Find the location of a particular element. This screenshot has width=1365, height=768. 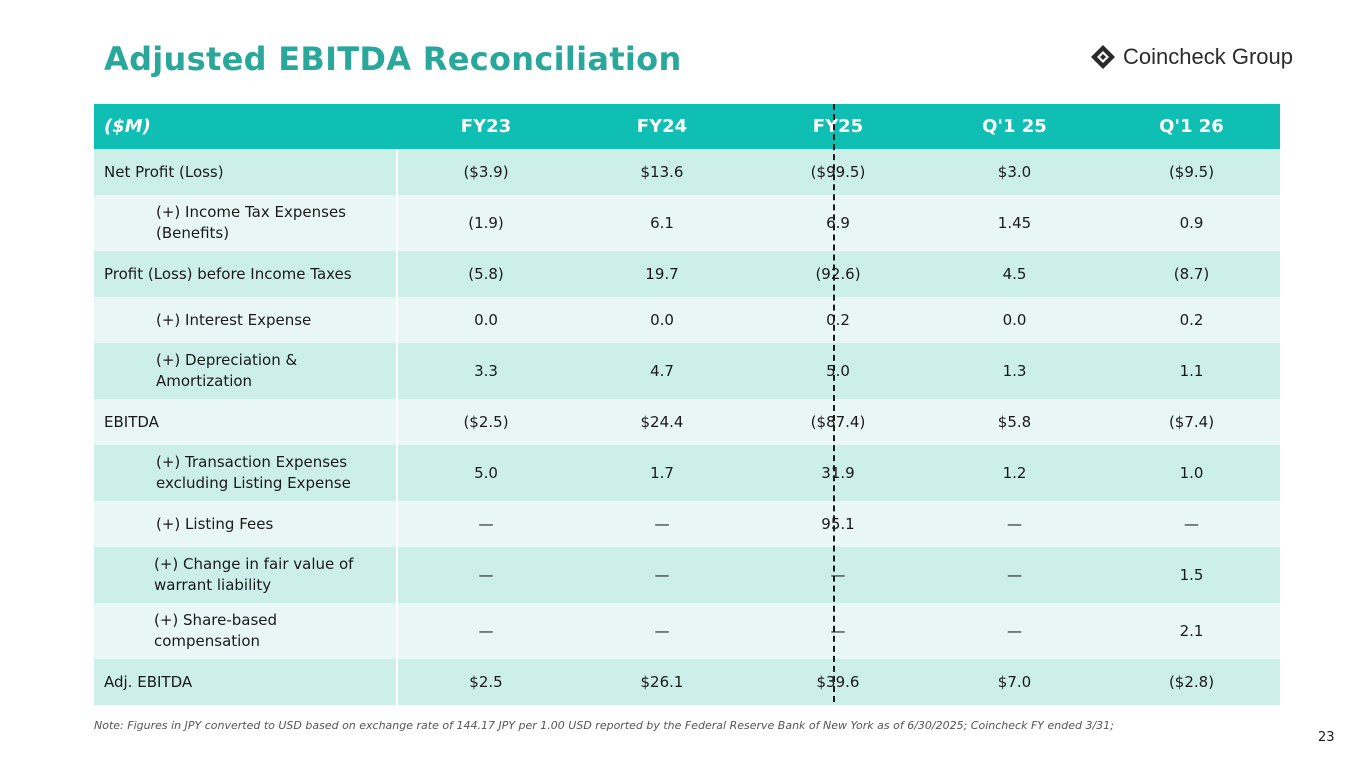

cell-fy25: $39.6 is located at coordinates (838, 682).